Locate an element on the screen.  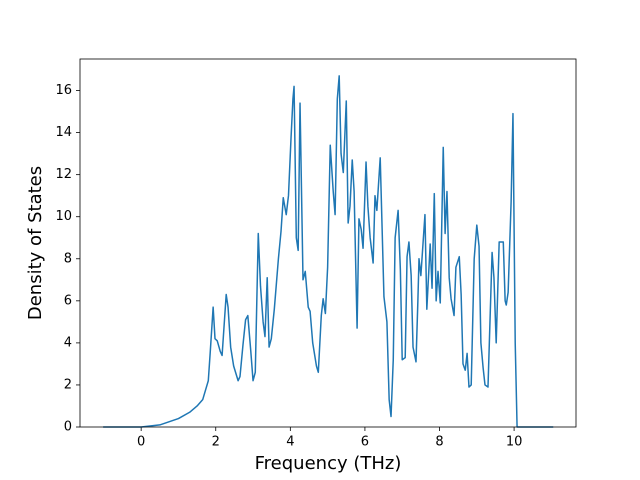
y-tick-label: 4 is located at coordinates (68, 342).